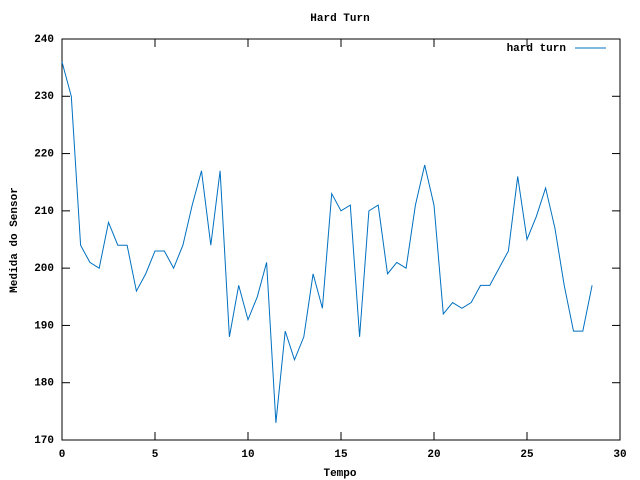  Describe the element at coordinates (247, 455) in the screenshot. I see `x-tick-label: 10` at that location.